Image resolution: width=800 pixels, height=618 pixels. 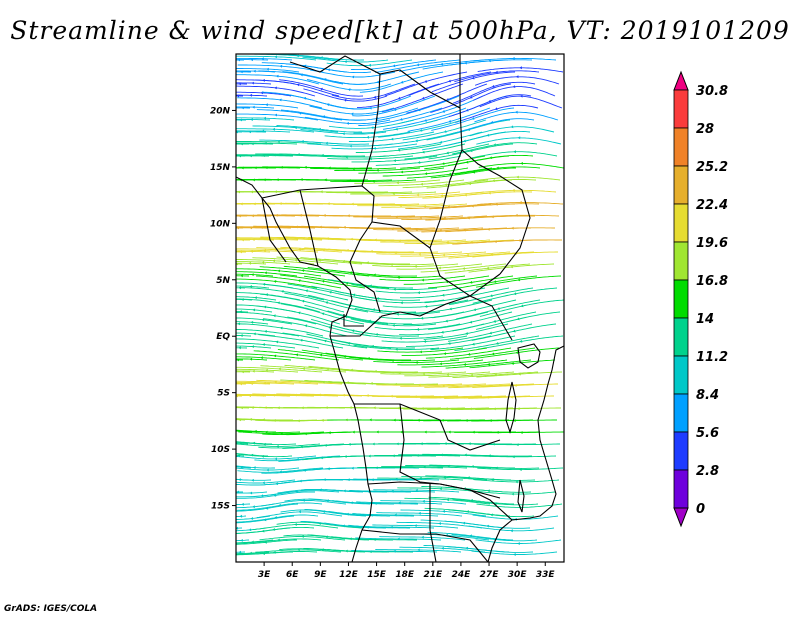 I want to click on lon-tick-label: 30E, so click(x=518, y=575).